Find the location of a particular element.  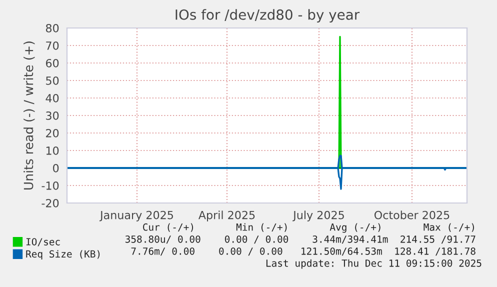

x-tick-label: January 2025 is located at coordinates (136, 216).